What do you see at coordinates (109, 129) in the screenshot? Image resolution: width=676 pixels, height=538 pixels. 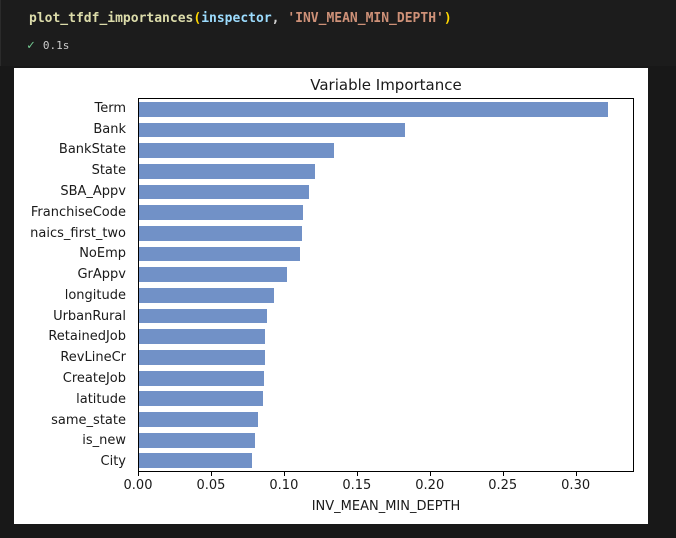 I see `y-tick-label: Bank` at bounding box center [109, 129].